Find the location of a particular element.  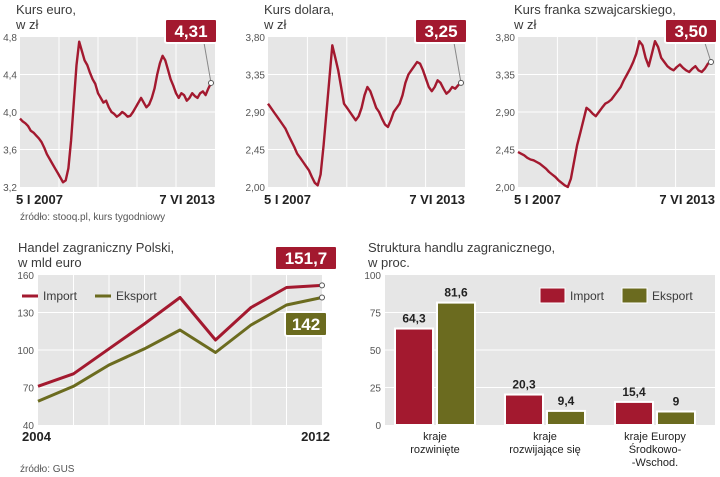

chart3-line is located at coordinates (614, 114).